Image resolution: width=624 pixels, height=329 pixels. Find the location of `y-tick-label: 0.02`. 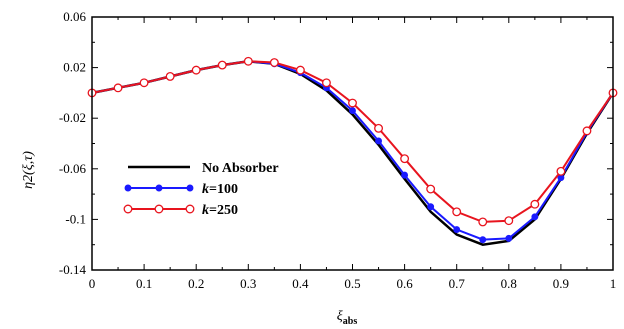

y-tick-label: 0.02 is located at coordinates (74, 67).